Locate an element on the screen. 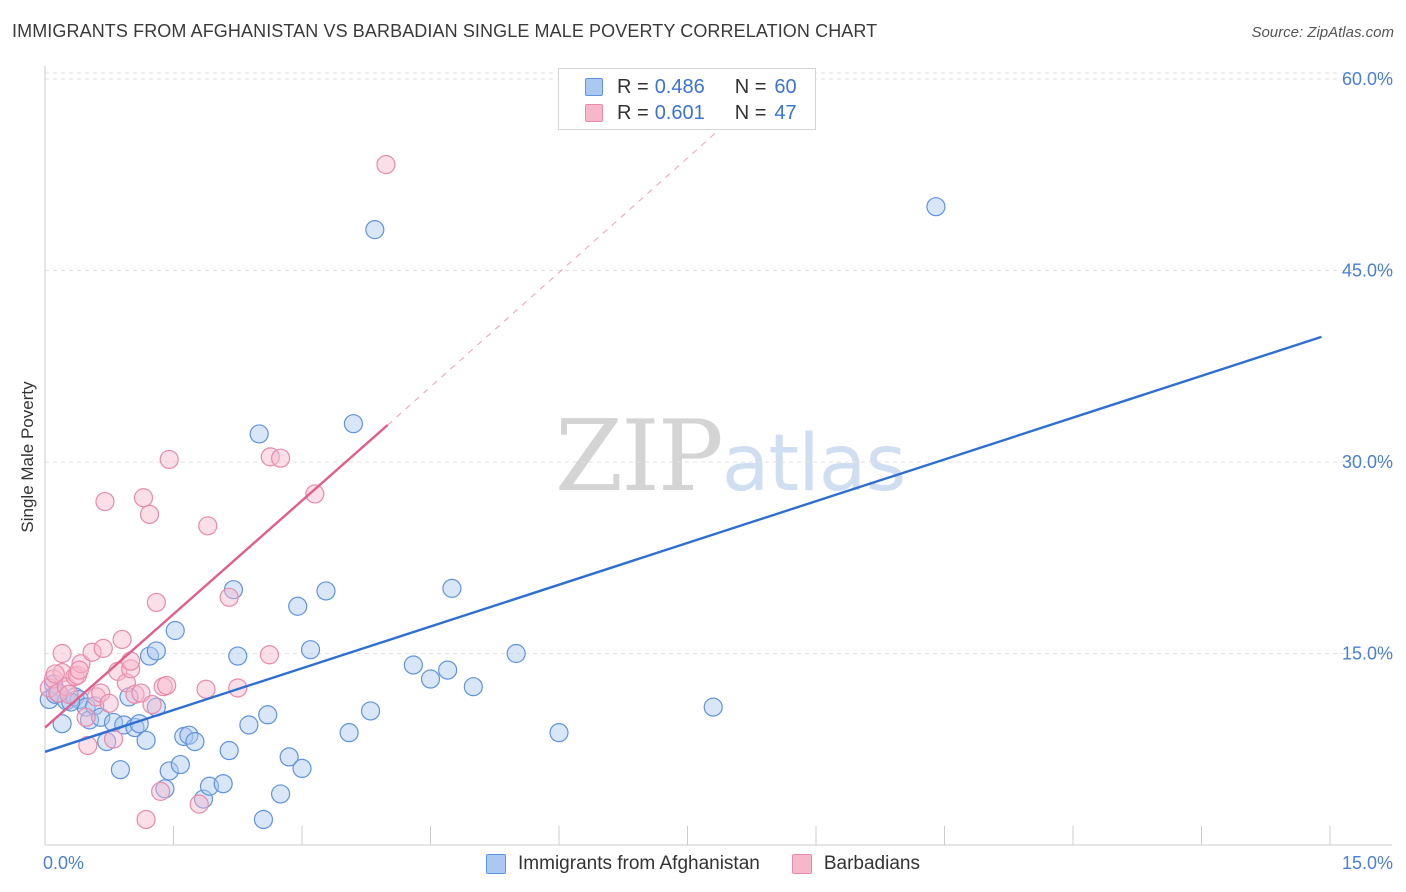 The height and width of the screenshot is (892, 1406). legend-label: Immigrants from Afghanistan is located at coordinates (639, 863).